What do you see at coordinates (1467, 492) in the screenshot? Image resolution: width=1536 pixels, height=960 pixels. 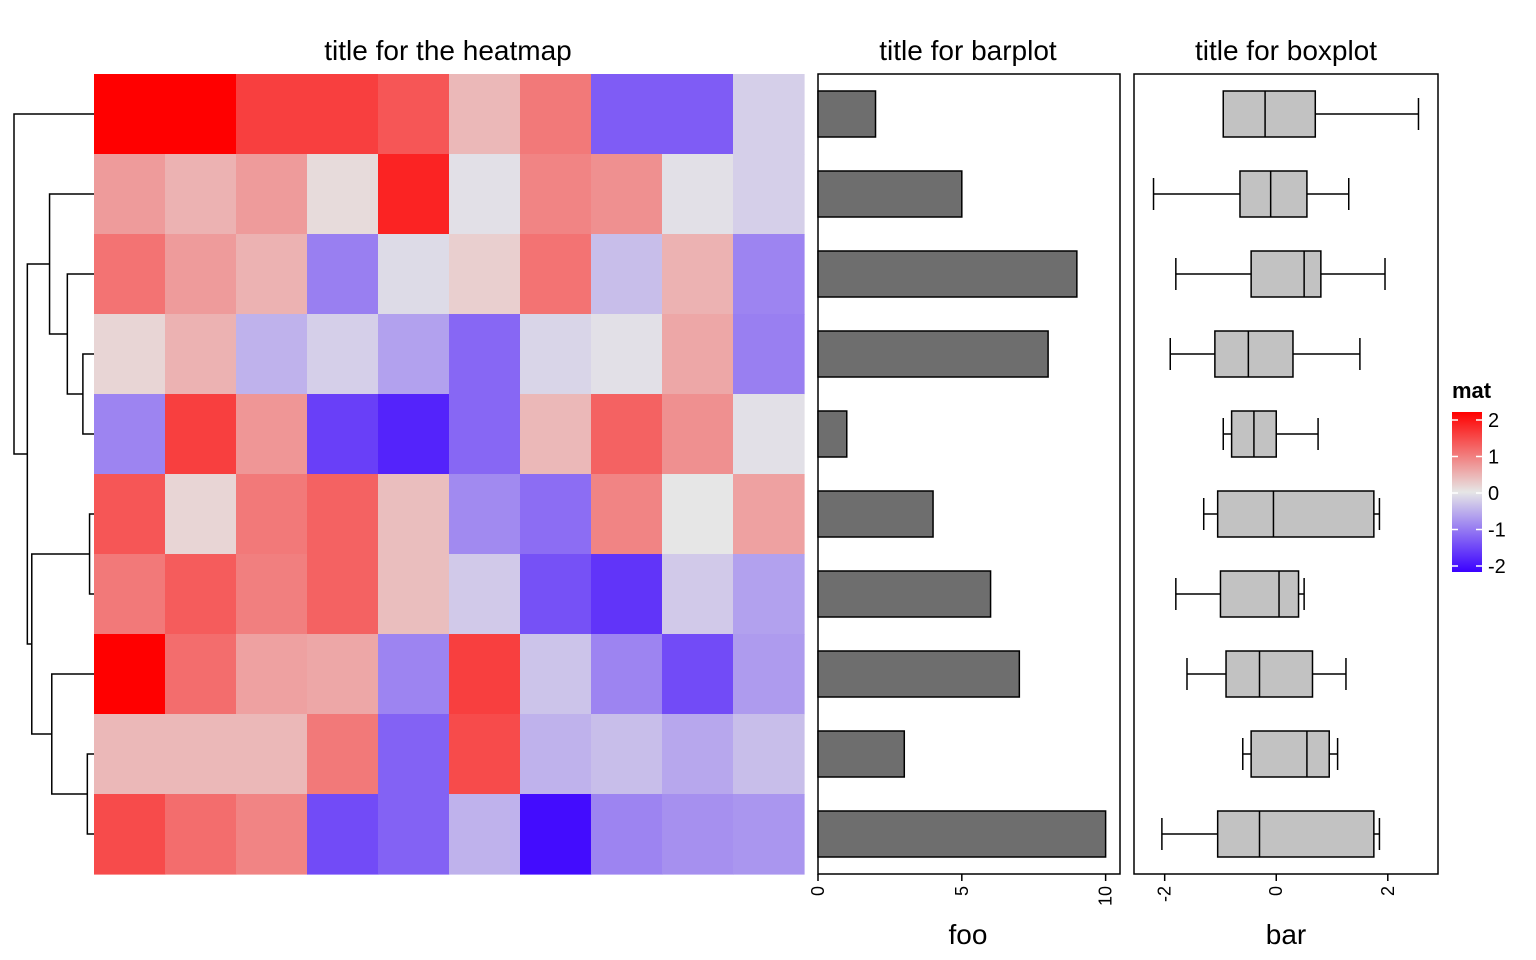 I see `legend-colorbar` at bounding box center [1467, 492].